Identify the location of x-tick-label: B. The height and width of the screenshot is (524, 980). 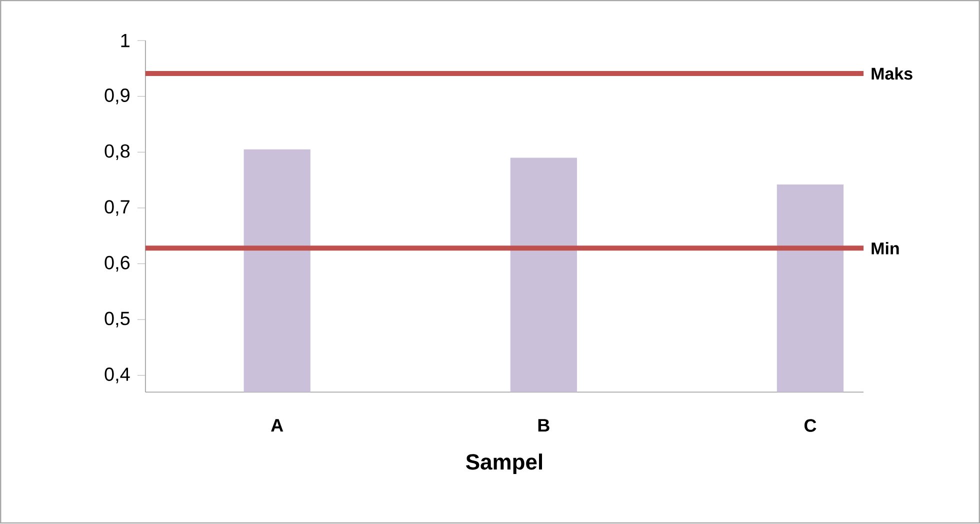
(544, 425).